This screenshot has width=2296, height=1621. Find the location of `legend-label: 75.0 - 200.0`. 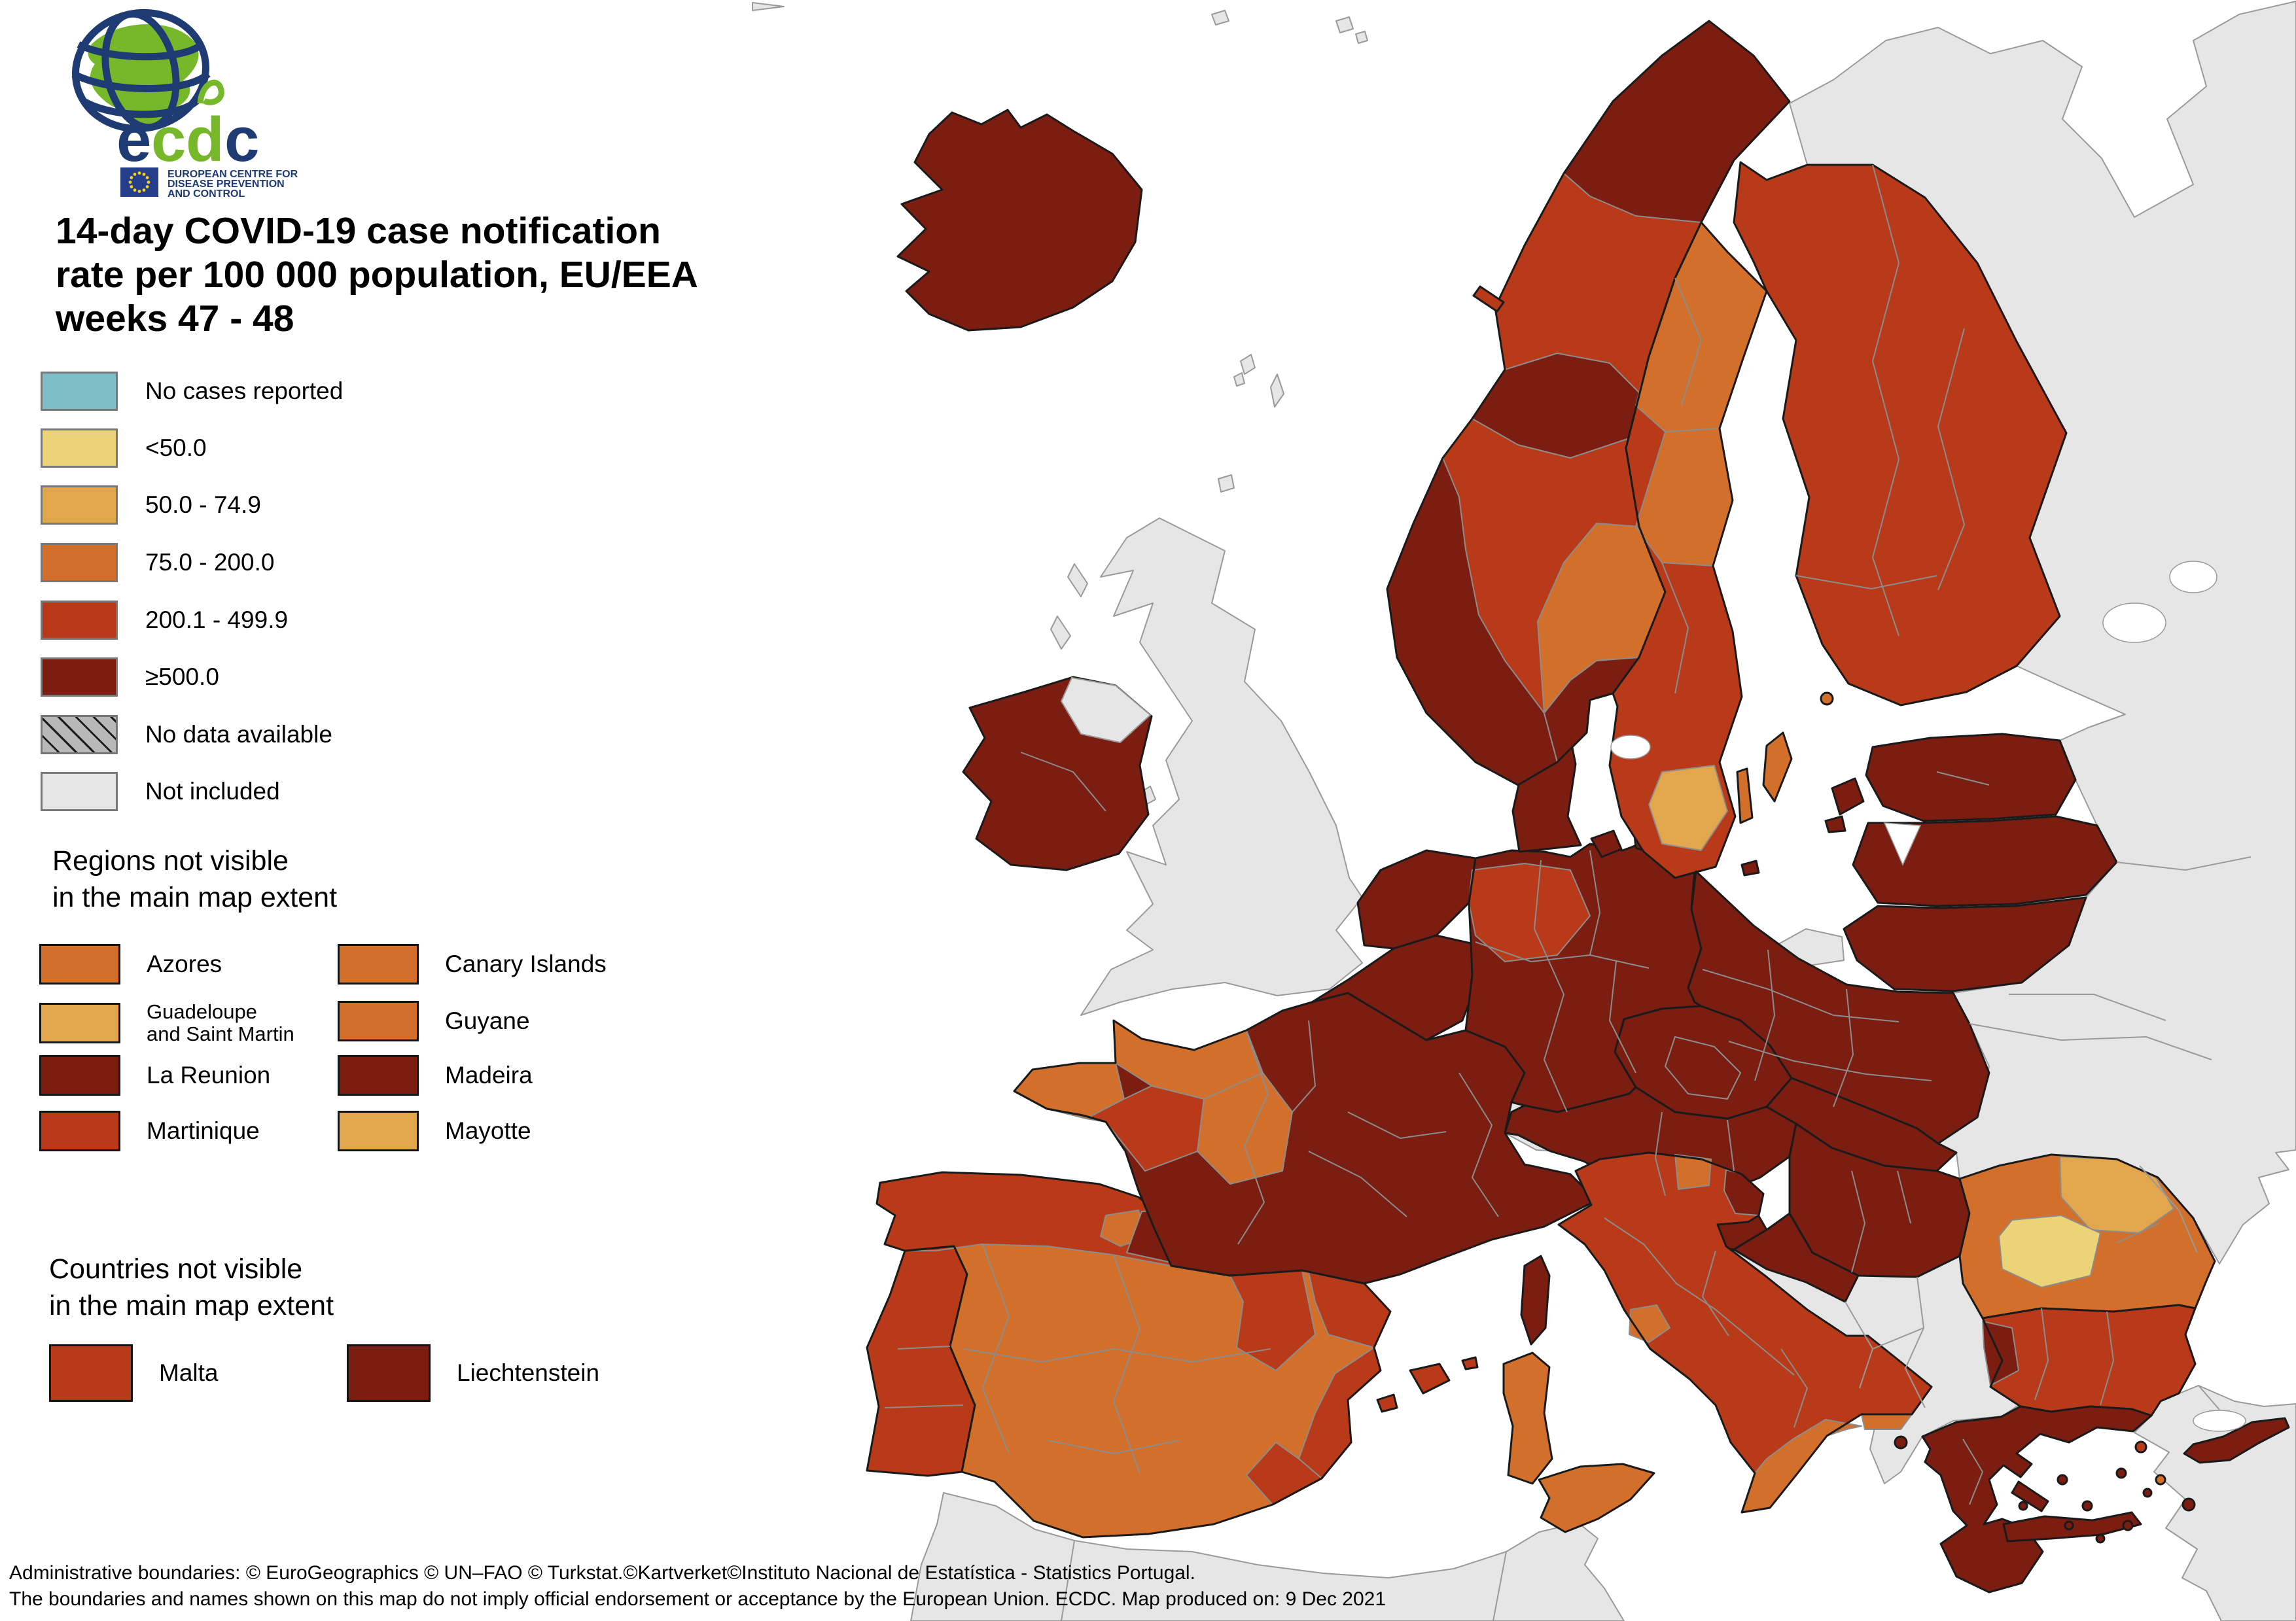

legend-label: 75.0 - 200.0 is located at coordinates (210, 562).